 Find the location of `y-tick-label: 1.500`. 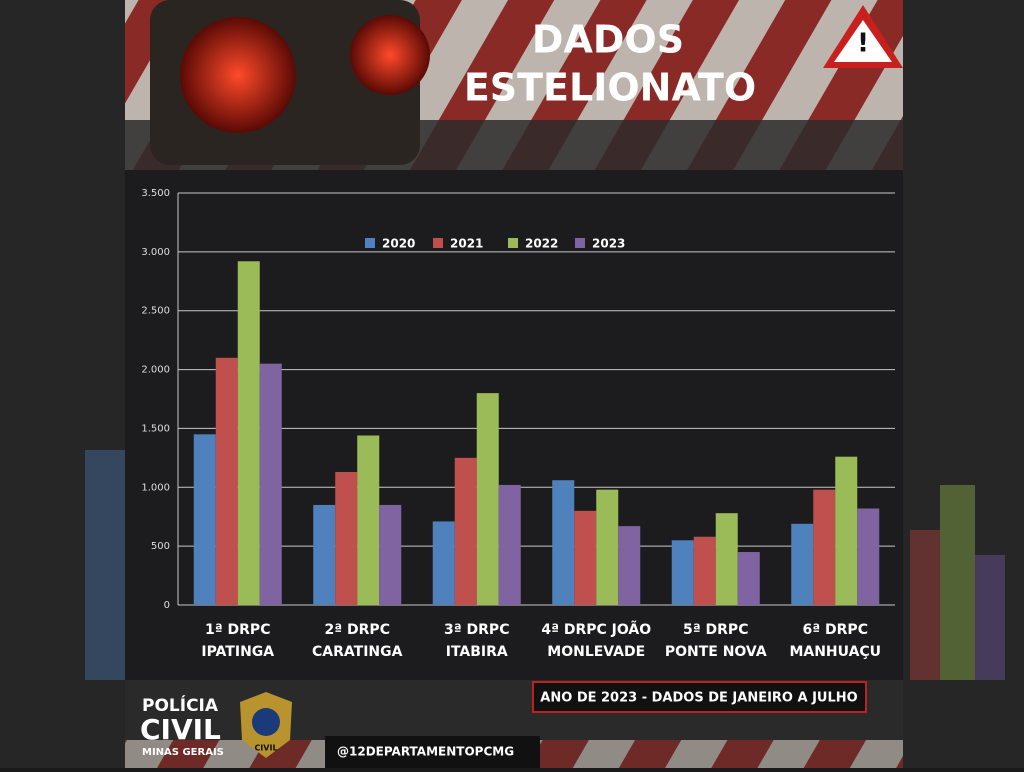

y-tick-label: 1.500 is located at coordinates (155, 428).